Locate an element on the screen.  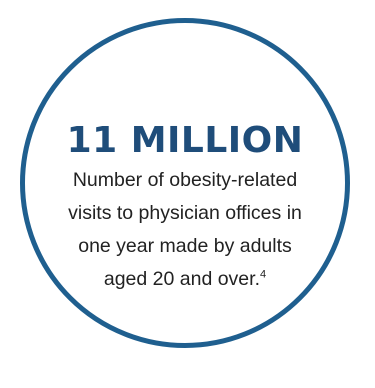
stat-description-line: Number of obesity-related is located at coordinates (185, 180).